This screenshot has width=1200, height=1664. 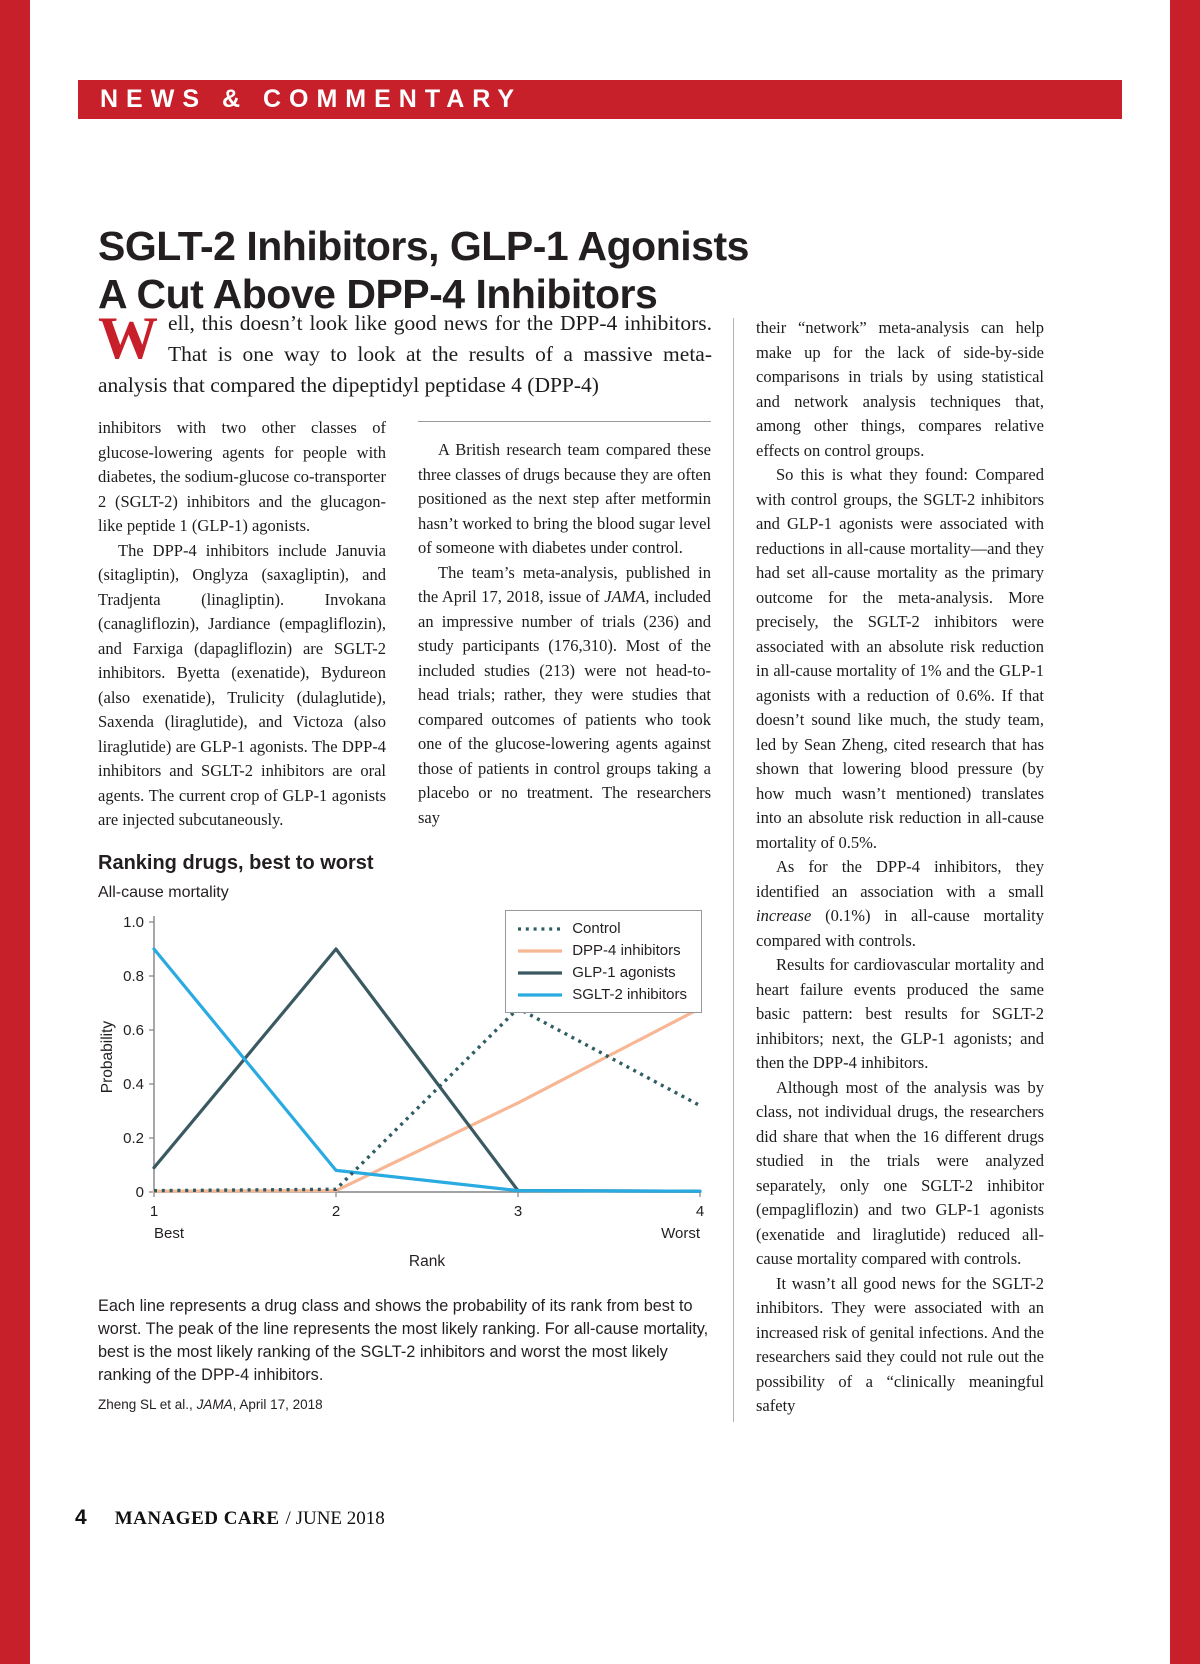 What do you see at coordinates (133, 976) in the screenshot?
I see `y-tick-label: 0.8` at bounding box center [133, 976].